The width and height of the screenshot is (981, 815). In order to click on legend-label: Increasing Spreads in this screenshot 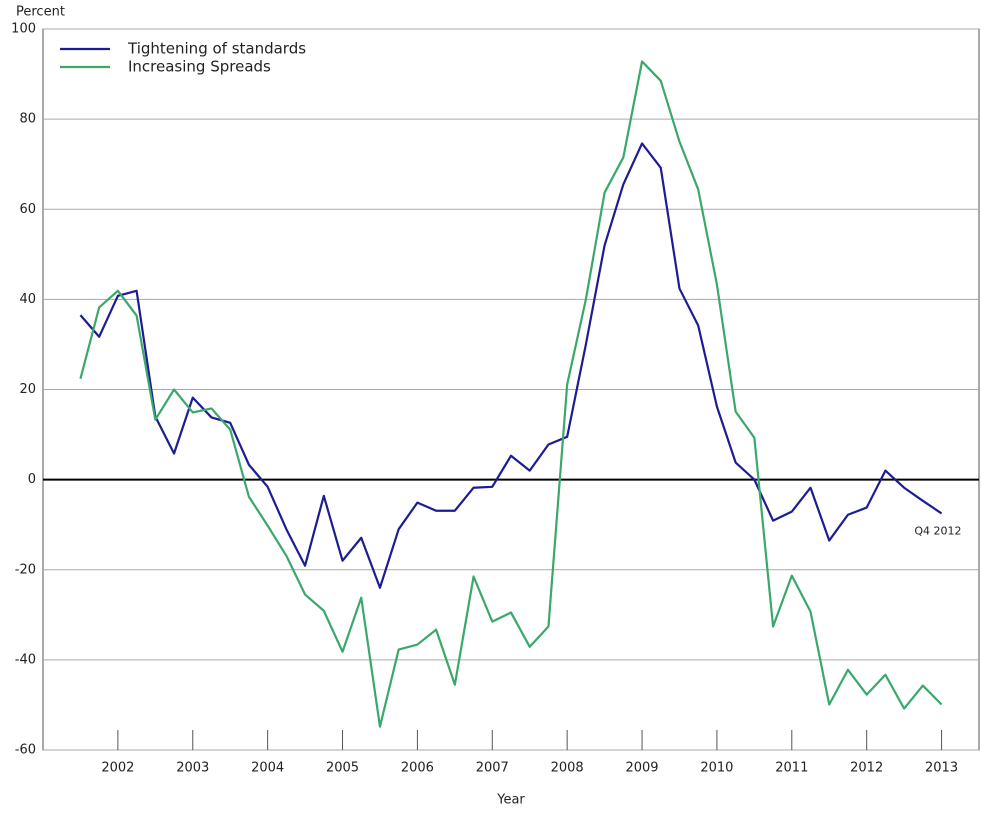, I will do `click(199, 67)`.